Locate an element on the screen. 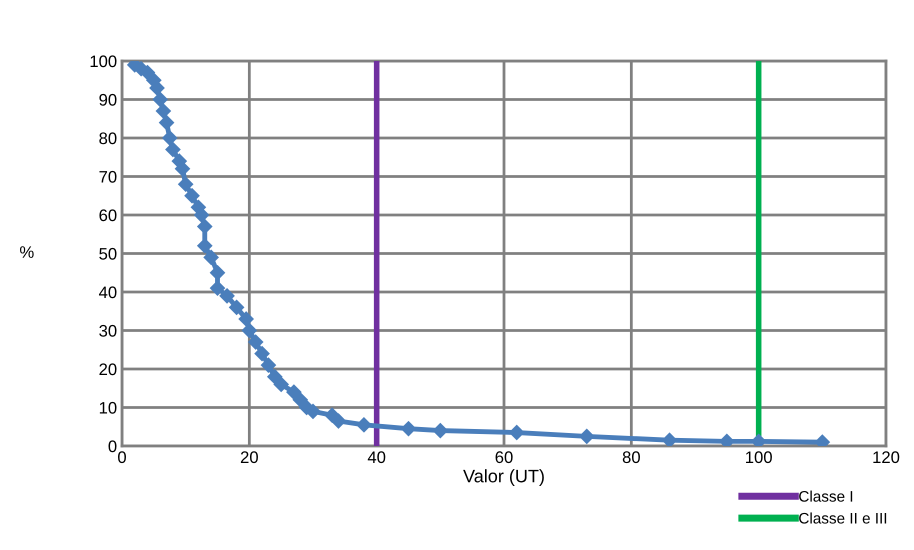  x-tick-label: 60 is located at coordinates (504, 457).